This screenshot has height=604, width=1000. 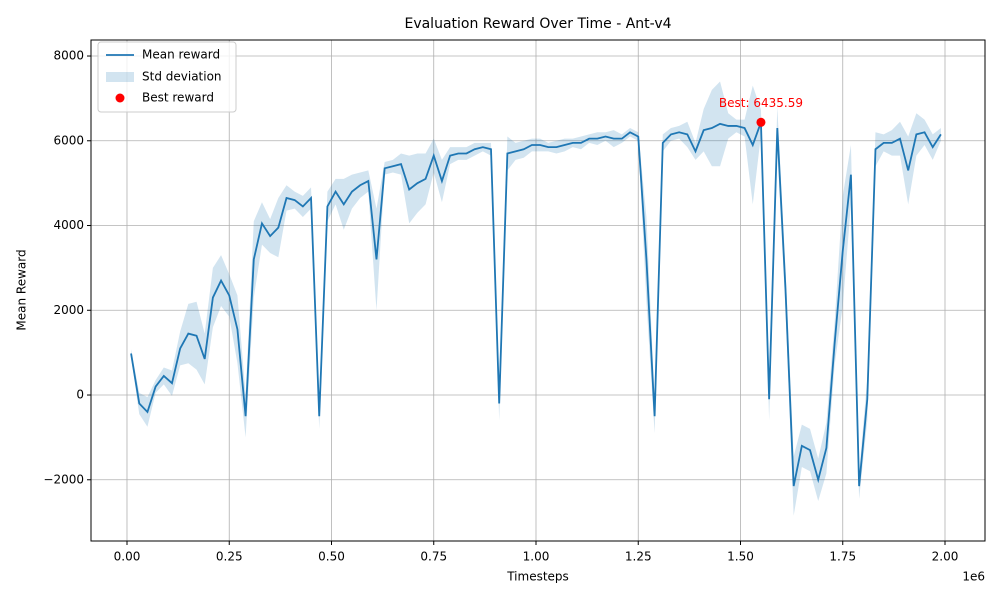 I want to click on x-tick-label: 1.00, so click(x=536, y=557).